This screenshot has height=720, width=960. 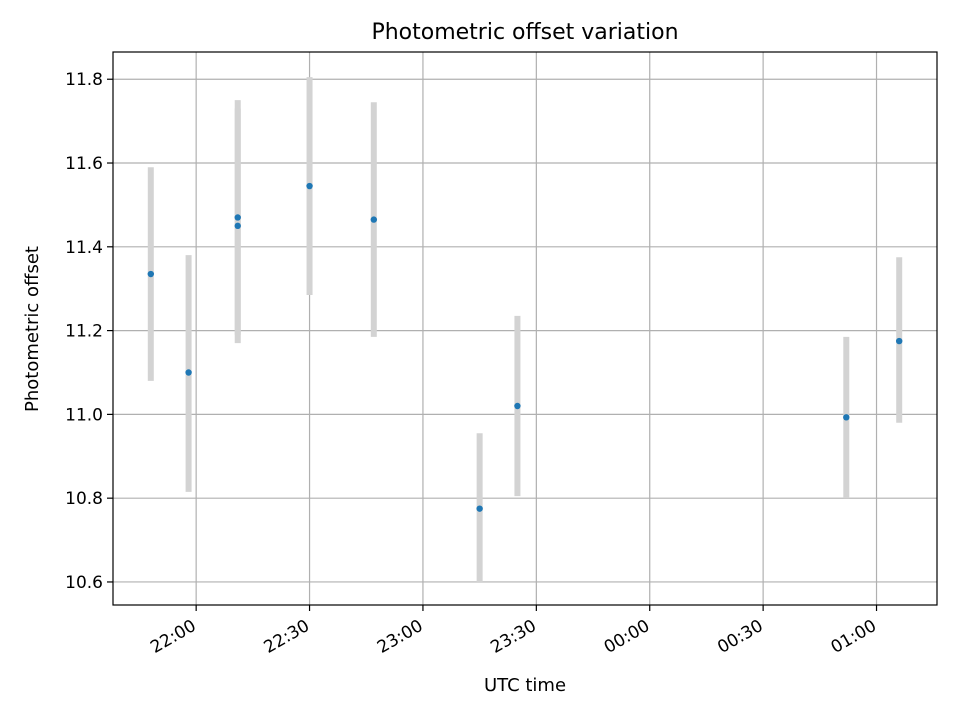 I want to click on y-tick-label: 11.2, so click(x=84, y=332).